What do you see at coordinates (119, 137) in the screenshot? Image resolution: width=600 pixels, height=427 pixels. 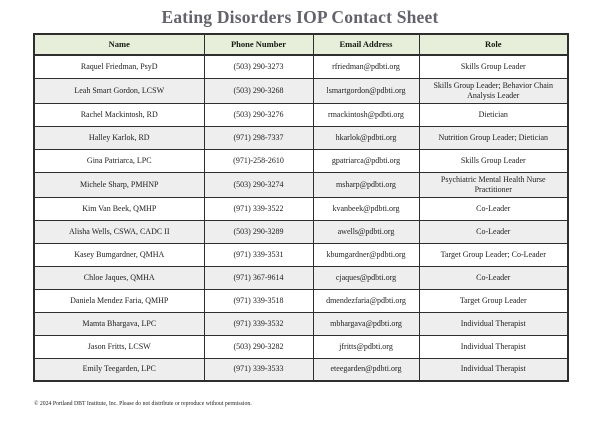 I see `cell-name: Halley Karlok, RD` at bounding box center [119, 137].